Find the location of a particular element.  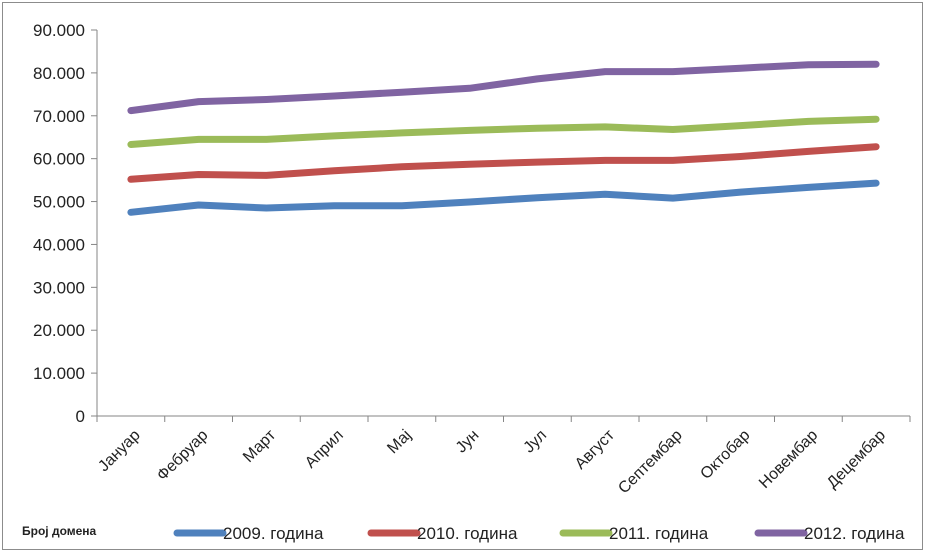

x-tick-label: Август is located at coordinates (595, 449).